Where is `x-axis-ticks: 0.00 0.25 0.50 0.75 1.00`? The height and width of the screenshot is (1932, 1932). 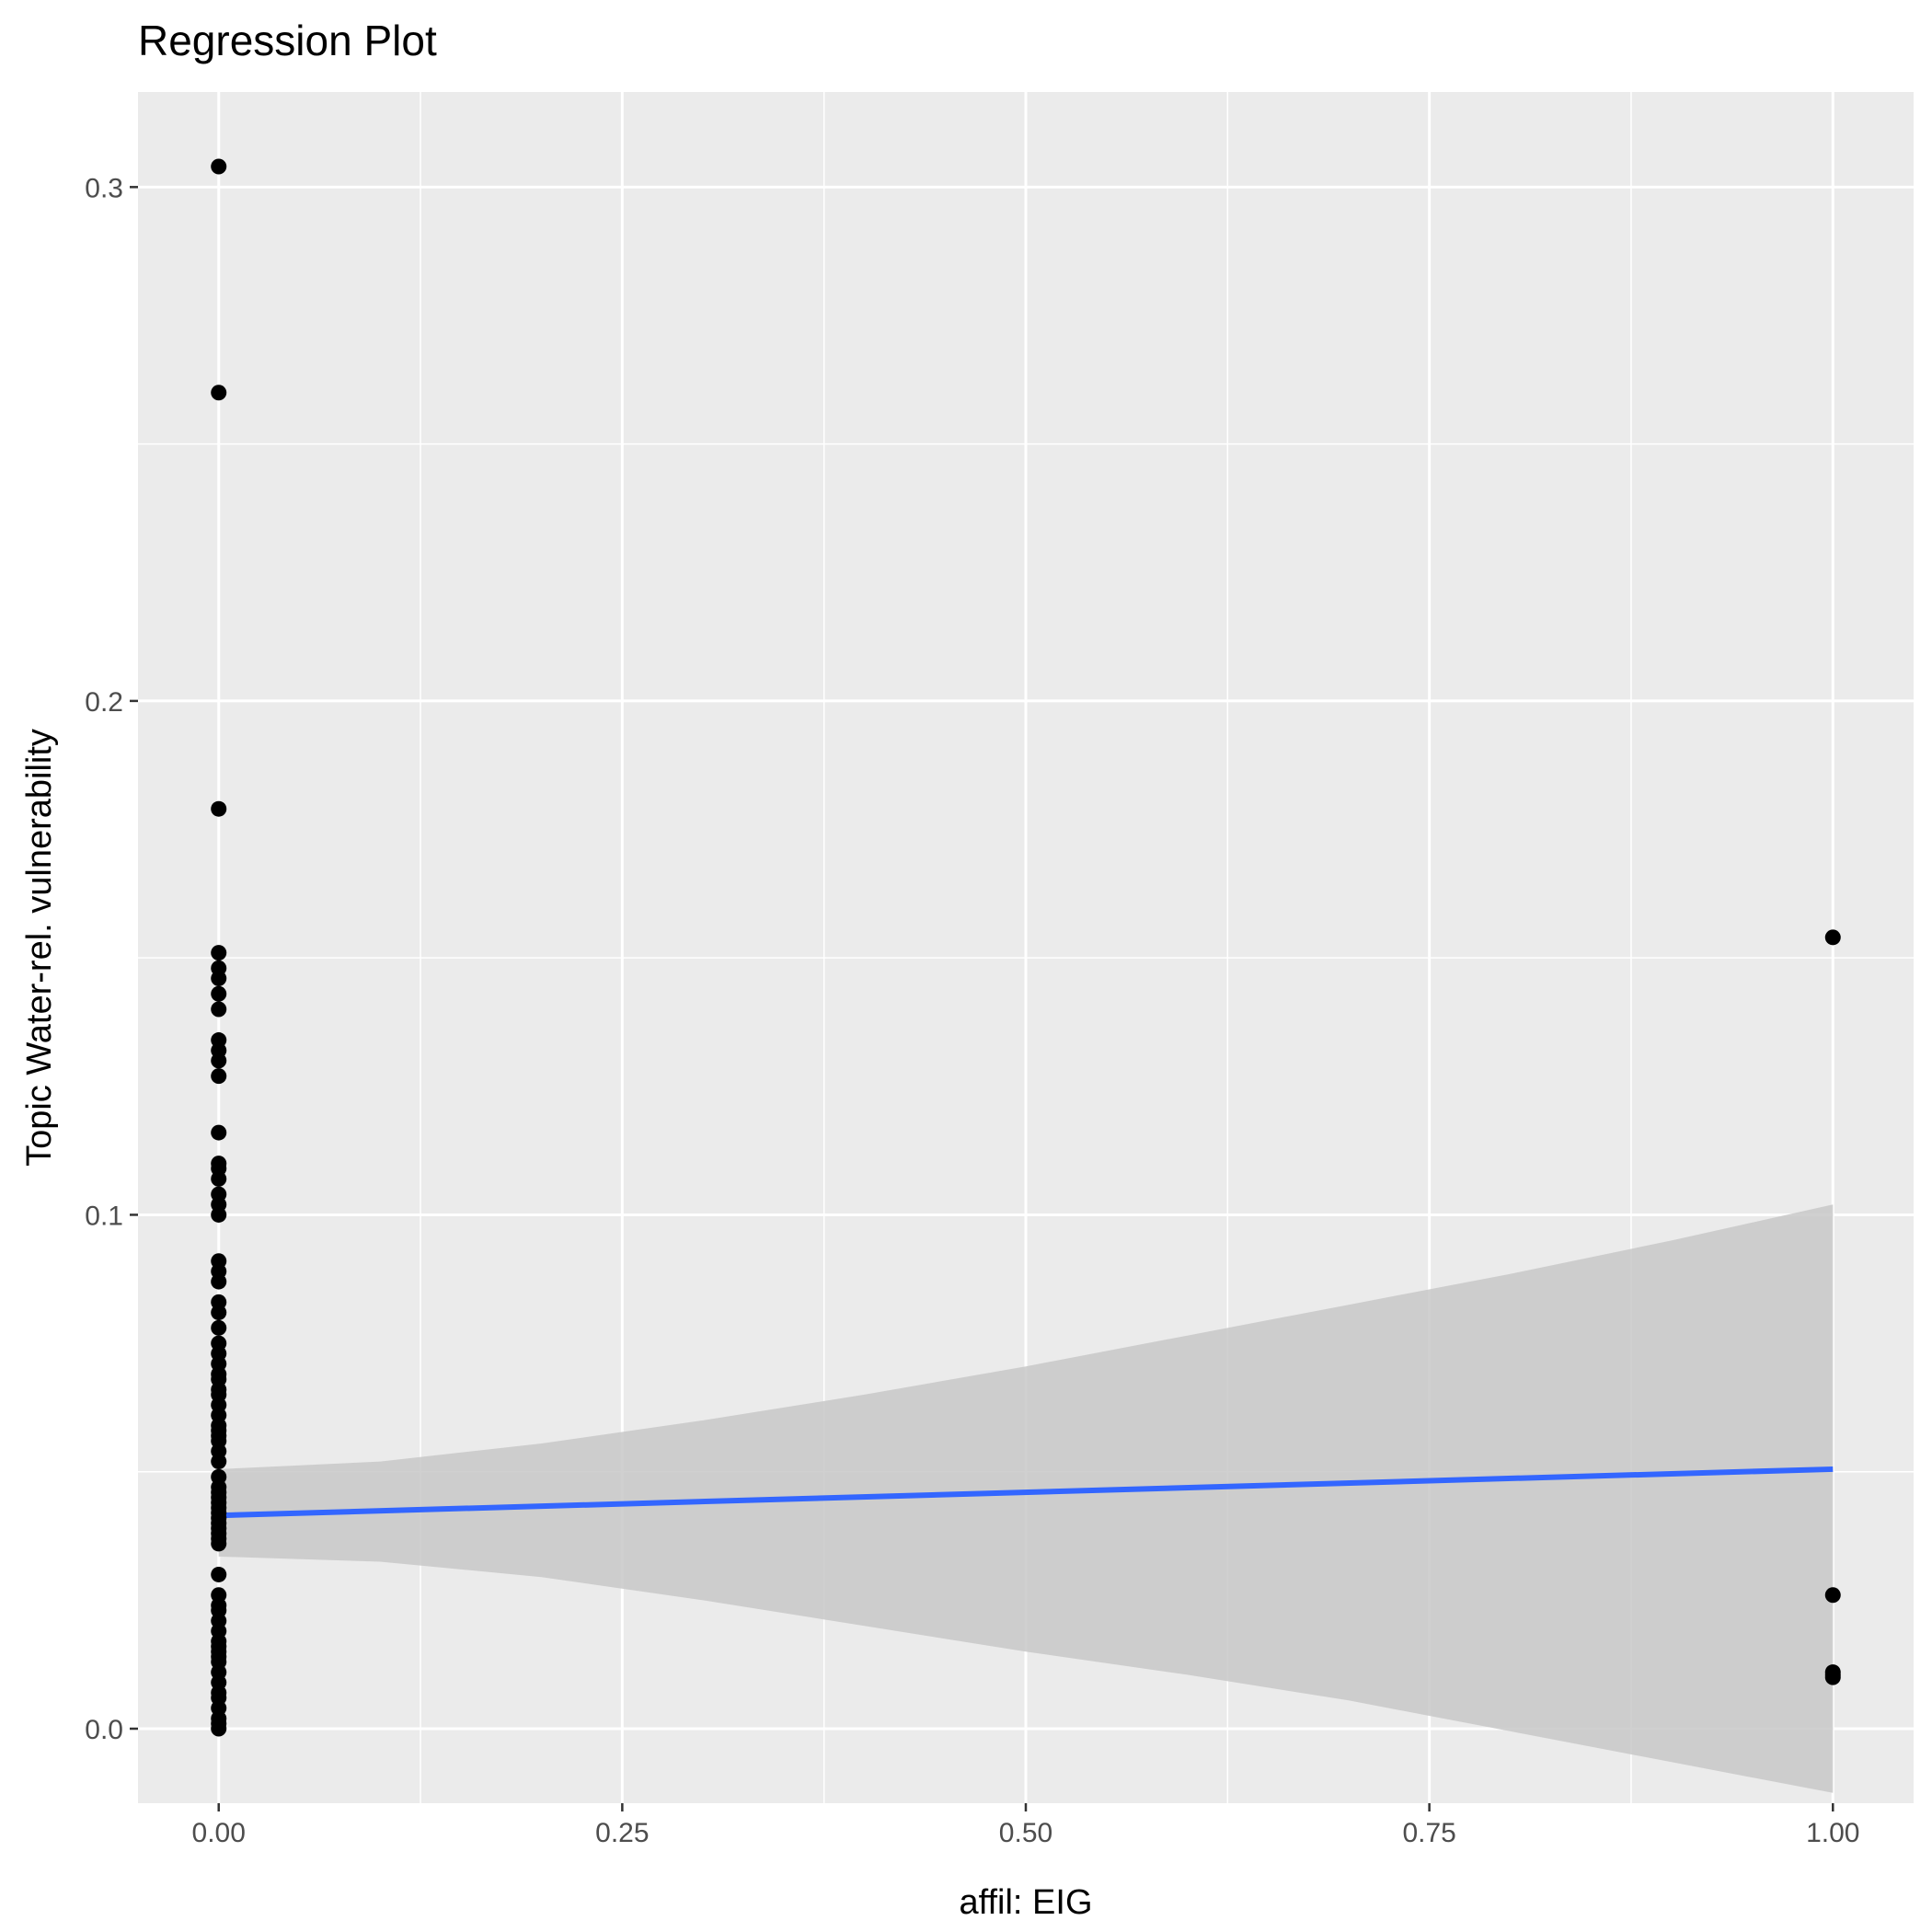
x-axis-ticks: 0.00 0.25 0.50 0.75 1.00 is located at coordinates (1025, 1825).